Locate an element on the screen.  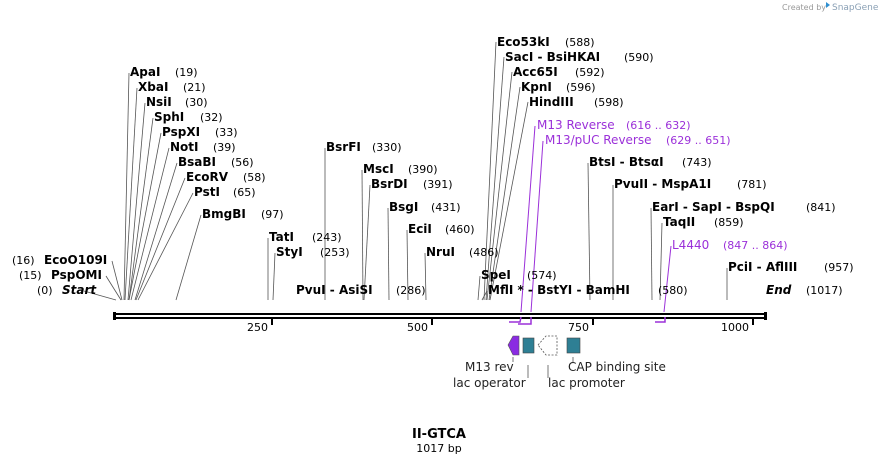
enzyme-hindiii: HindIII is located at coordinates (551, 102).